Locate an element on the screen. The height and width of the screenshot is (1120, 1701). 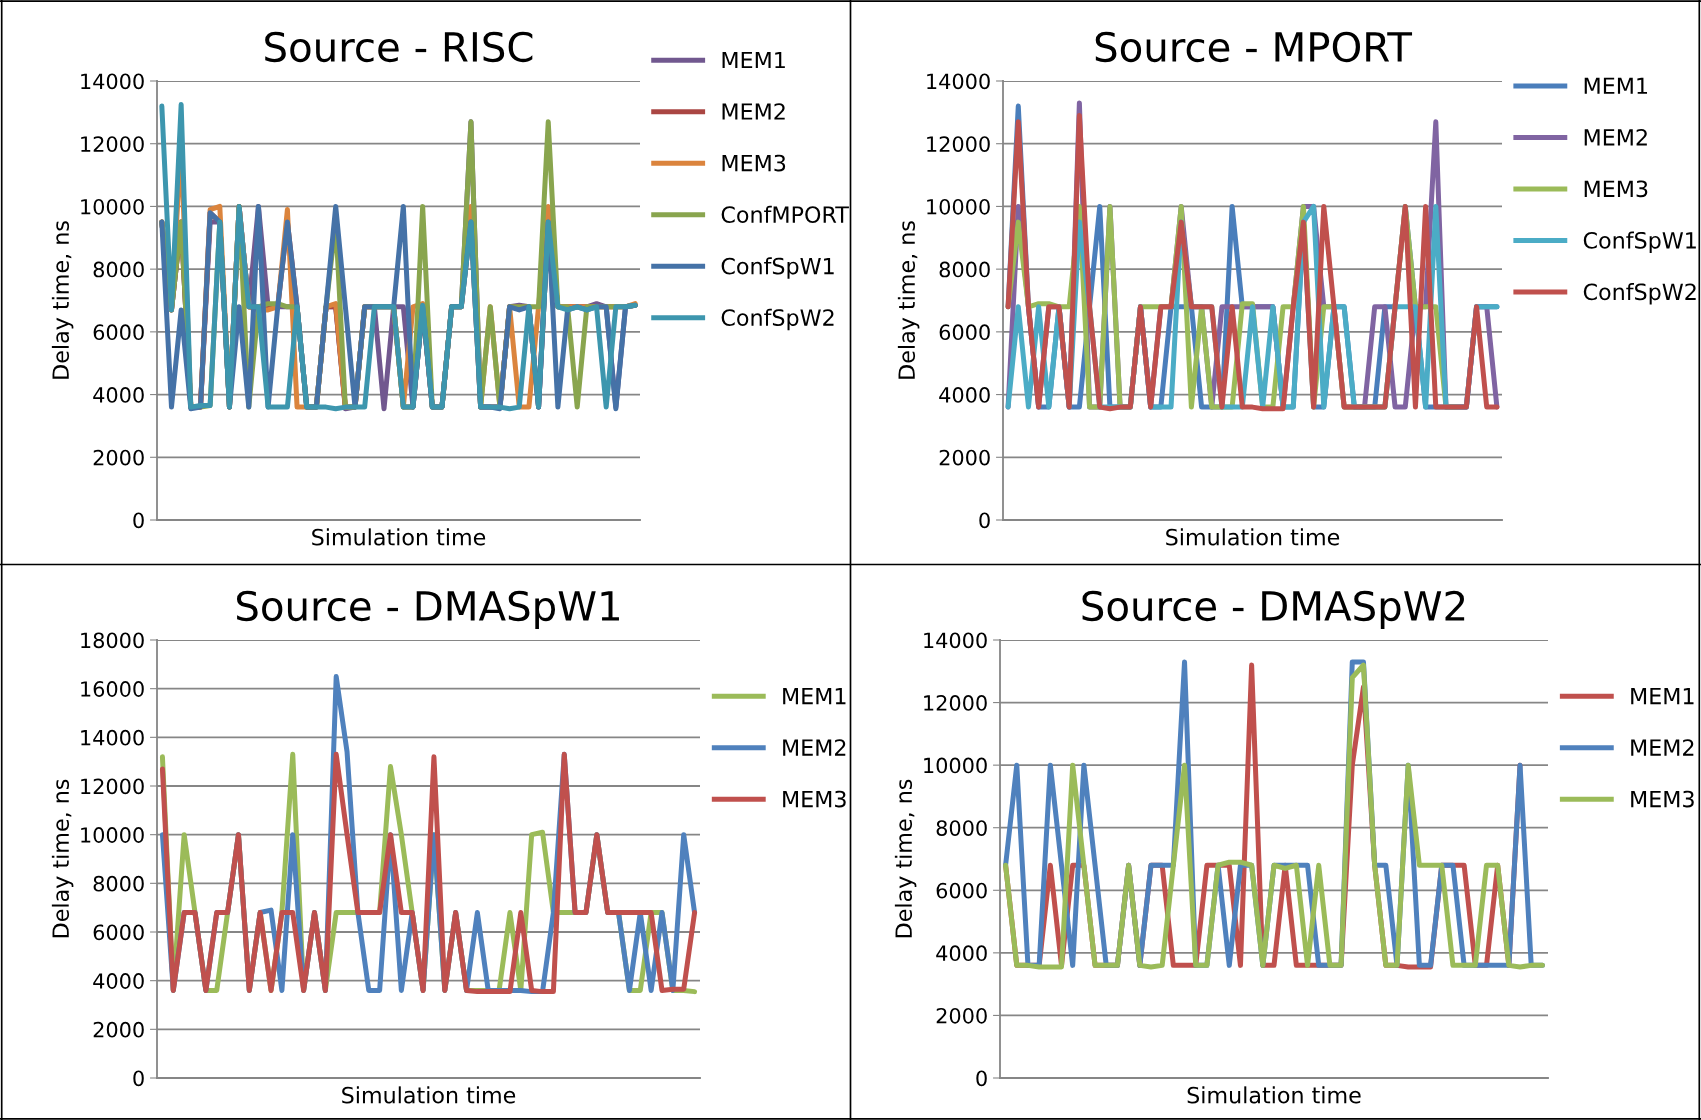
chart-title: Source - DMASpW1 is located at coordinates (427, 609).